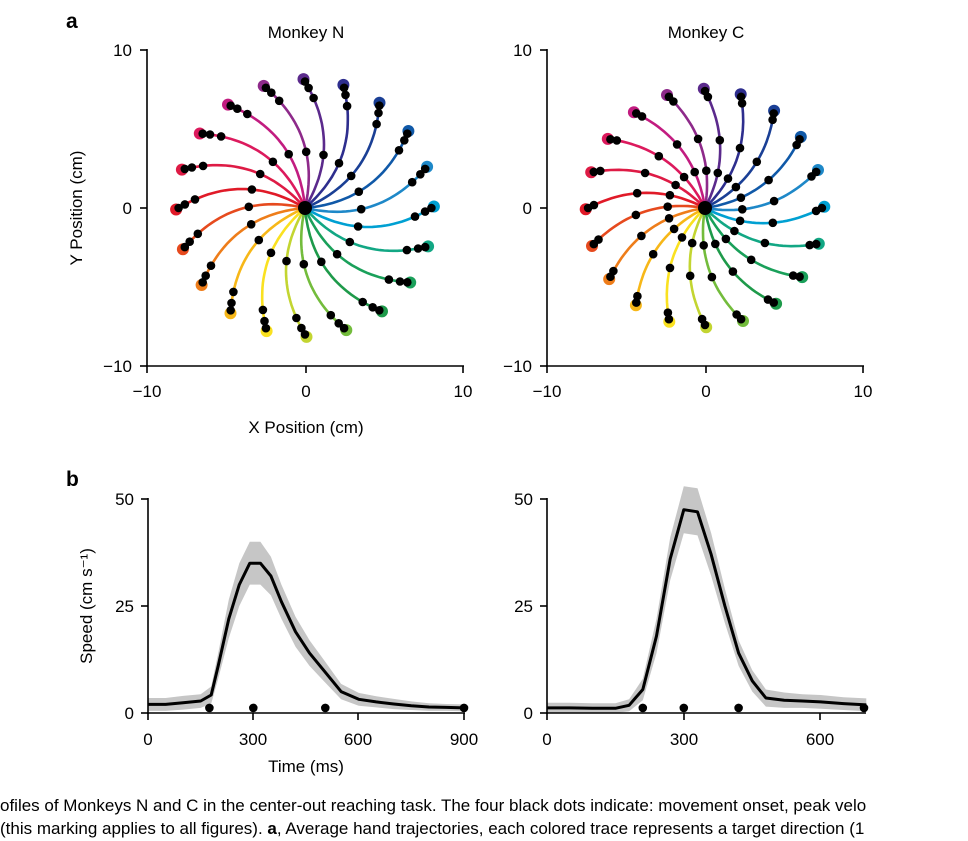  What do you see at coordinates (86, 606) in the screenshot?
I see `y-axis-label: Speed (cm s⁻¹)` at bounding box center [86, 606].